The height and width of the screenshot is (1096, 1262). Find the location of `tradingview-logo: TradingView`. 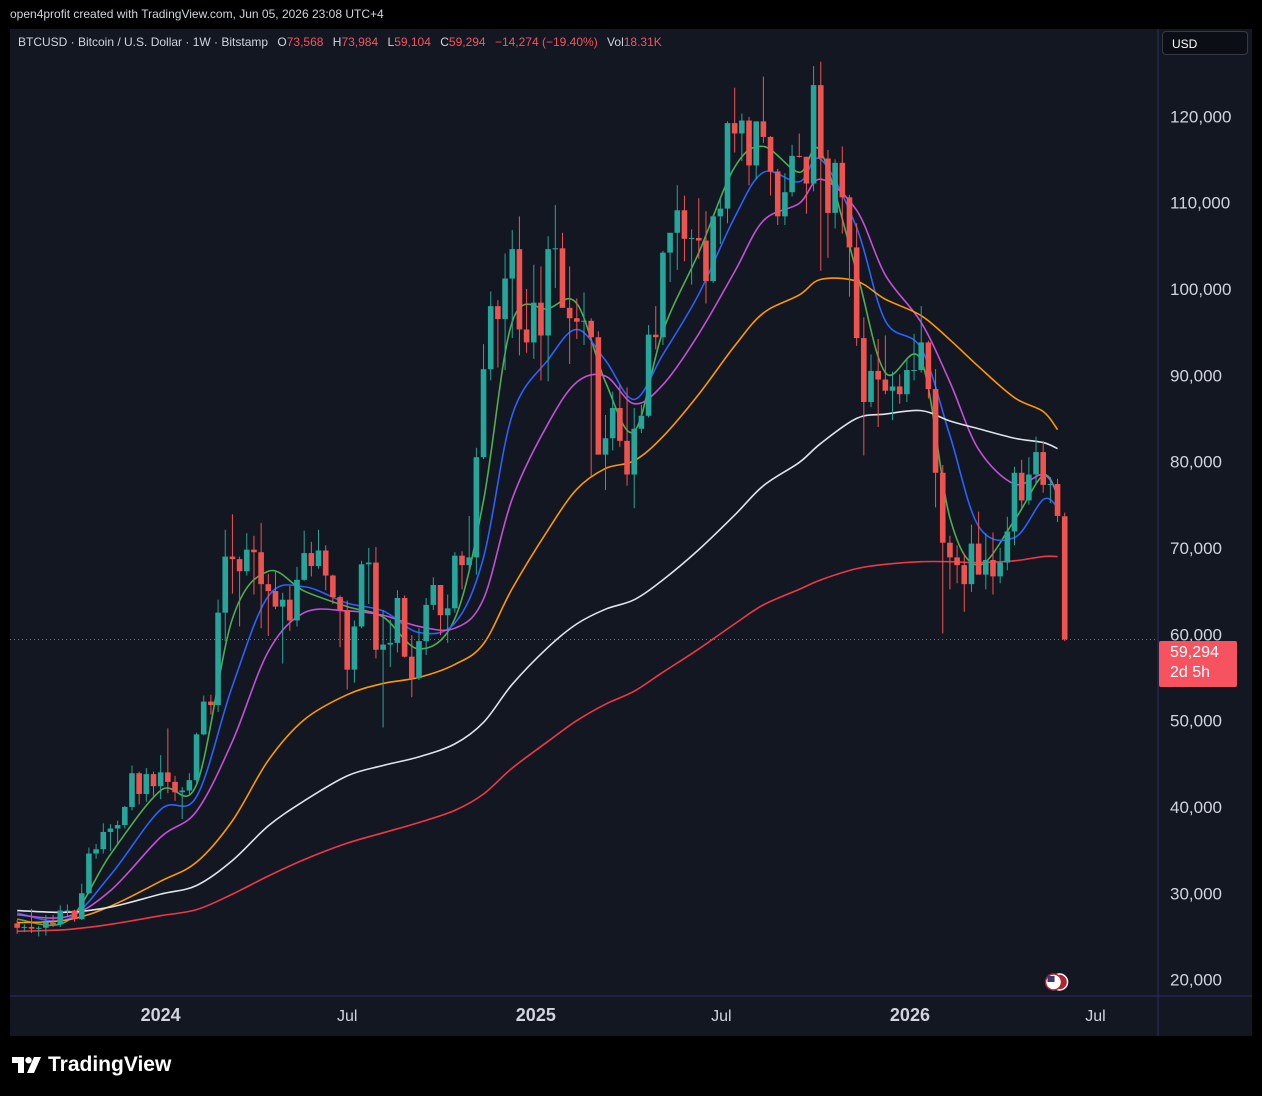

tradingview-logo: TradingView is located at coordinates (91, 1065).